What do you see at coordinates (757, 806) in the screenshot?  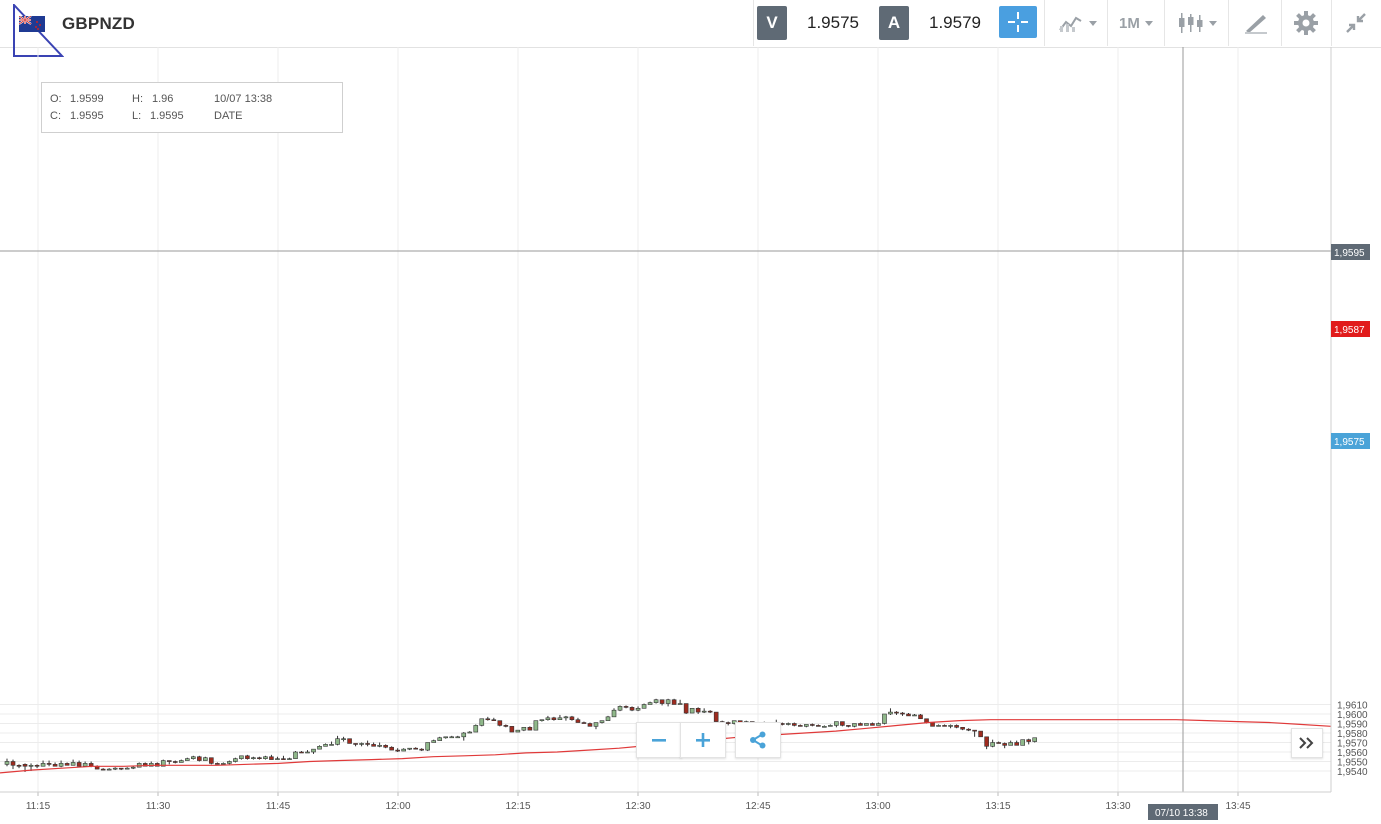 I see `x-tick-label: 12:45` at bounding box center [757, 806].